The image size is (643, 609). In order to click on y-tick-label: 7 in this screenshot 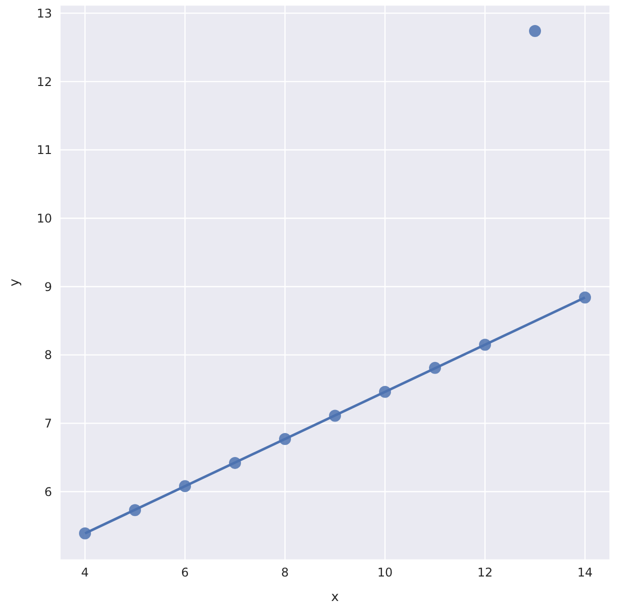, I will do `click(48, 423)`.